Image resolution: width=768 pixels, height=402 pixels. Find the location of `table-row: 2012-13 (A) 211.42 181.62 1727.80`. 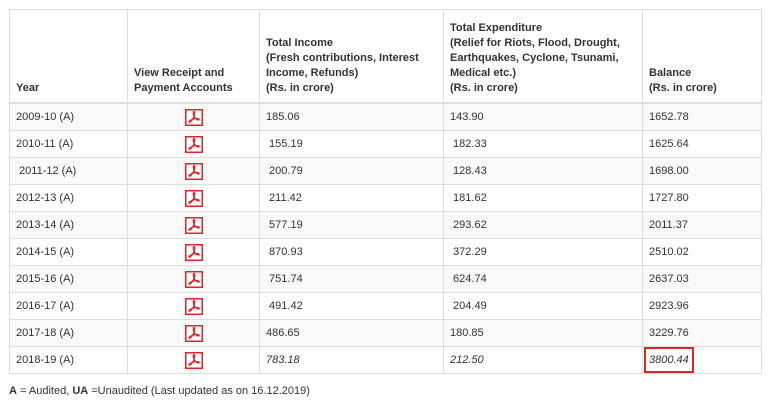

table-row: 2012-13 (A) 211.42 181.62 1727.80 is located at coordinates (385, 198).